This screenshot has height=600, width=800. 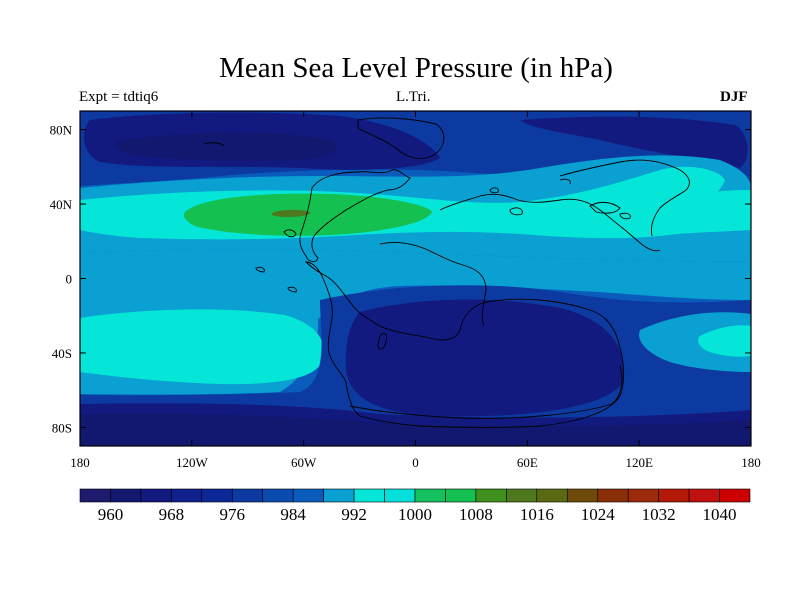 I want to click on coast-asia, so click(x=624, y=198).